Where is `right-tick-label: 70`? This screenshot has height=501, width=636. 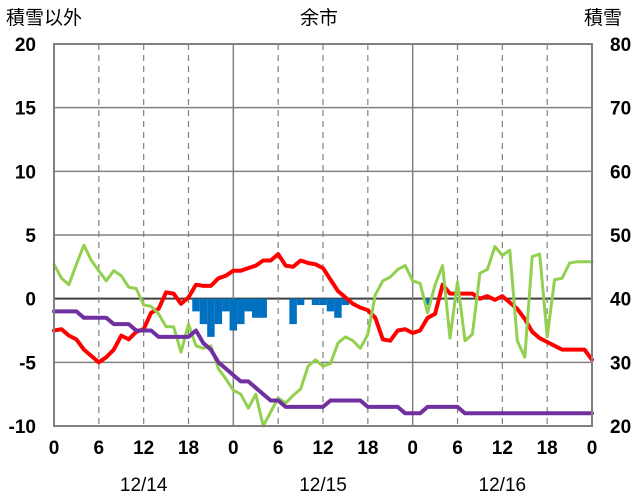
right-tick-label: 70 is located at coordinates (620, 109).